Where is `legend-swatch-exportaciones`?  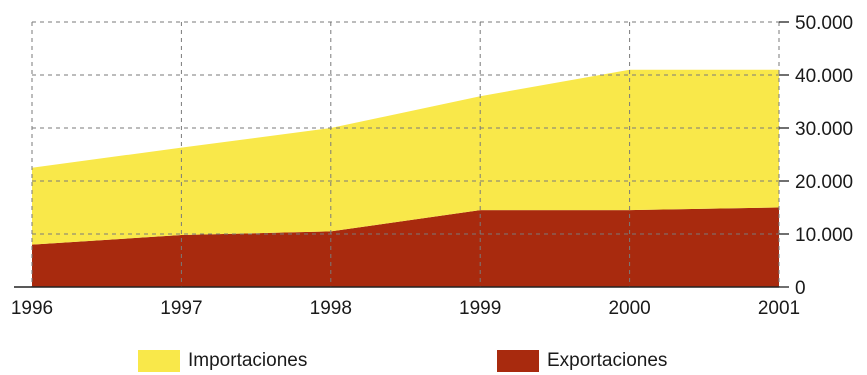 legend-swatch-exportaciones is located at coordinates (518, 361).